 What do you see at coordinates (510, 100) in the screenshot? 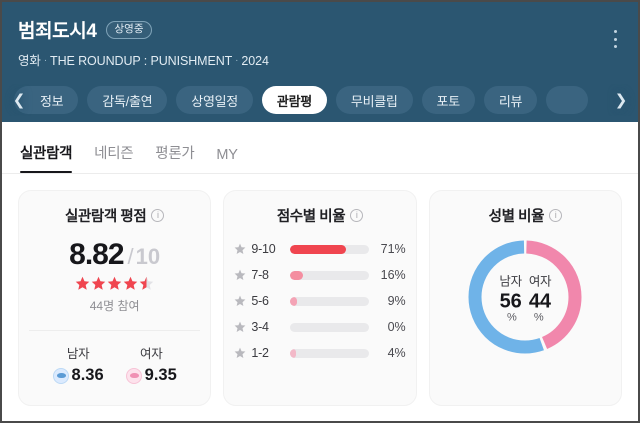
I see `tab-review: 리뷰` at bounding box center [510, 100].